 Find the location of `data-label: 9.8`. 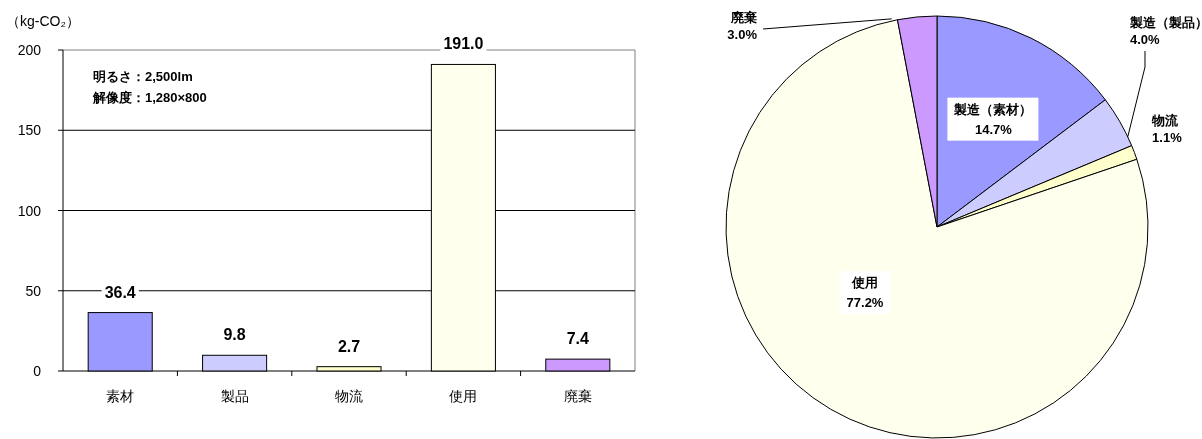

data-label: 9.8 is located at coordinates (234, 335).